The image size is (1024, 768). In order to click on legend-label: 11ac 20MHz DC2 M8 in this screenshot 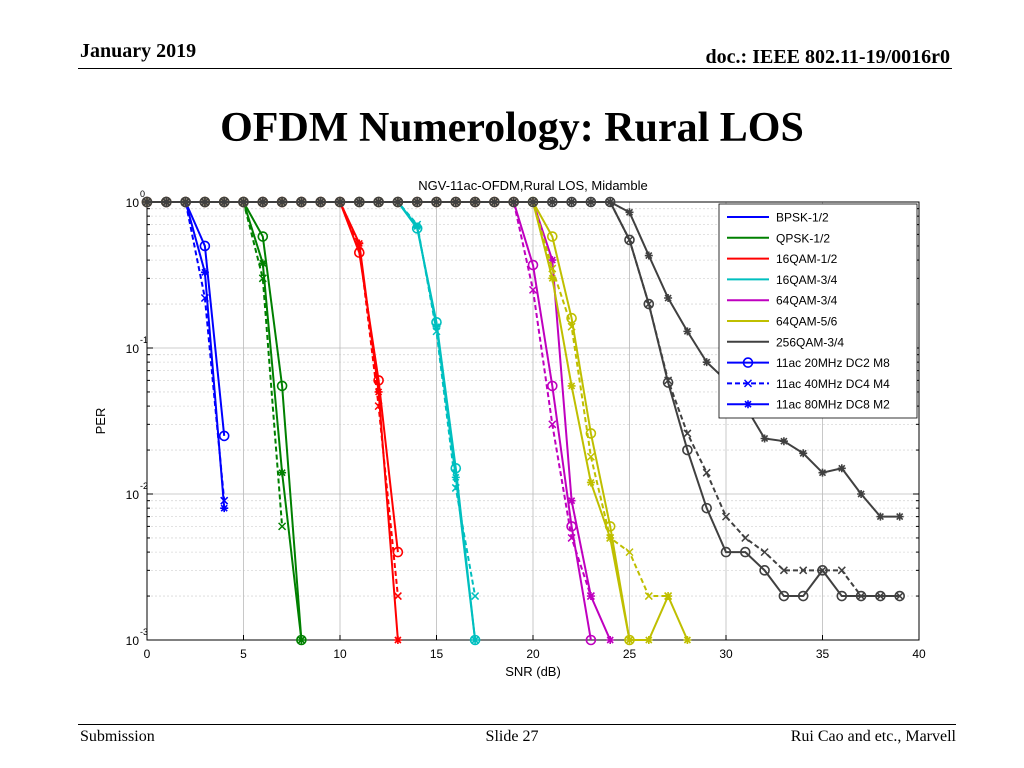, I will do `click(833, 363)`.